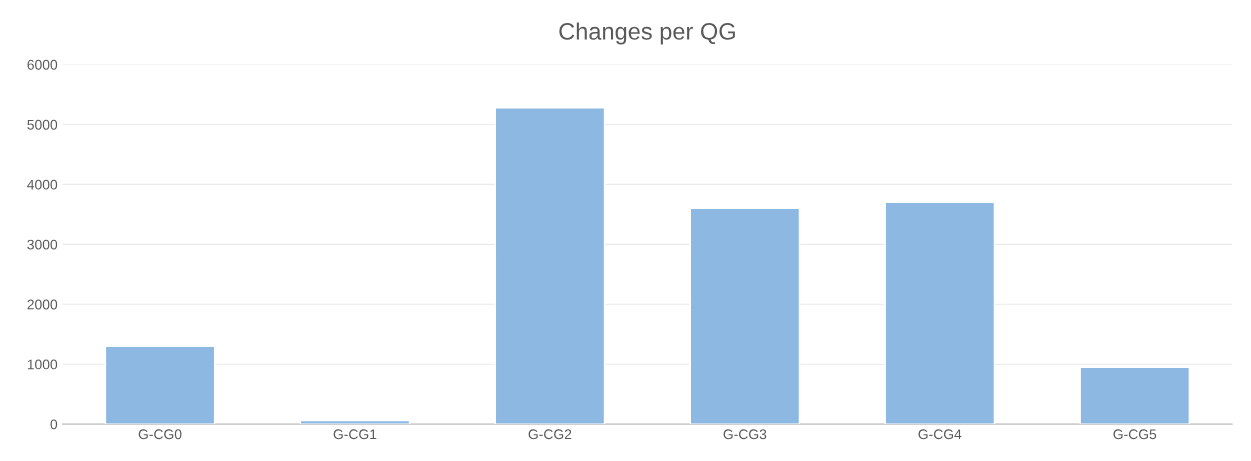  What do you see at coordinates (745, 434) in the screenshot?
I see `x-tick-label: G-CG3` at bounding box center [745, 434].